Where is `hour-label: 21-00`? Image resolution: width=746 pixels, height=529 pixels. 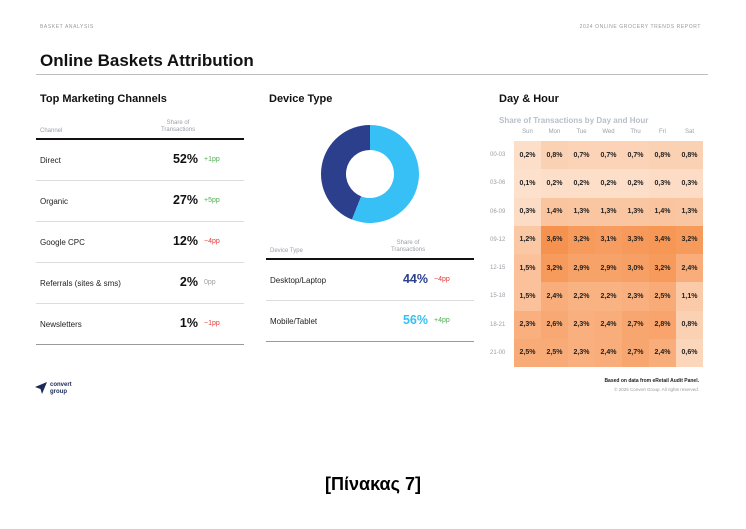 hour-label: 21-00 is located at coordinates (498, 352).